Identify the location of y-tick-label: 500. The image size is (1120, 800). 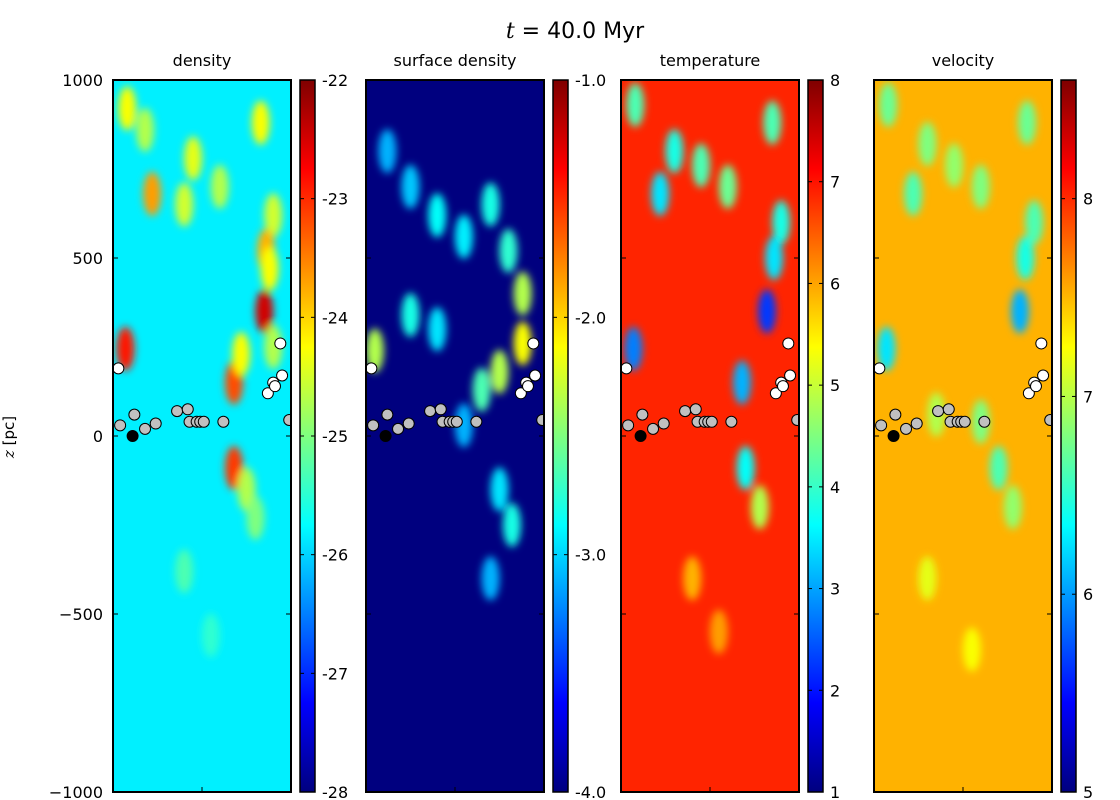
(87, 258).